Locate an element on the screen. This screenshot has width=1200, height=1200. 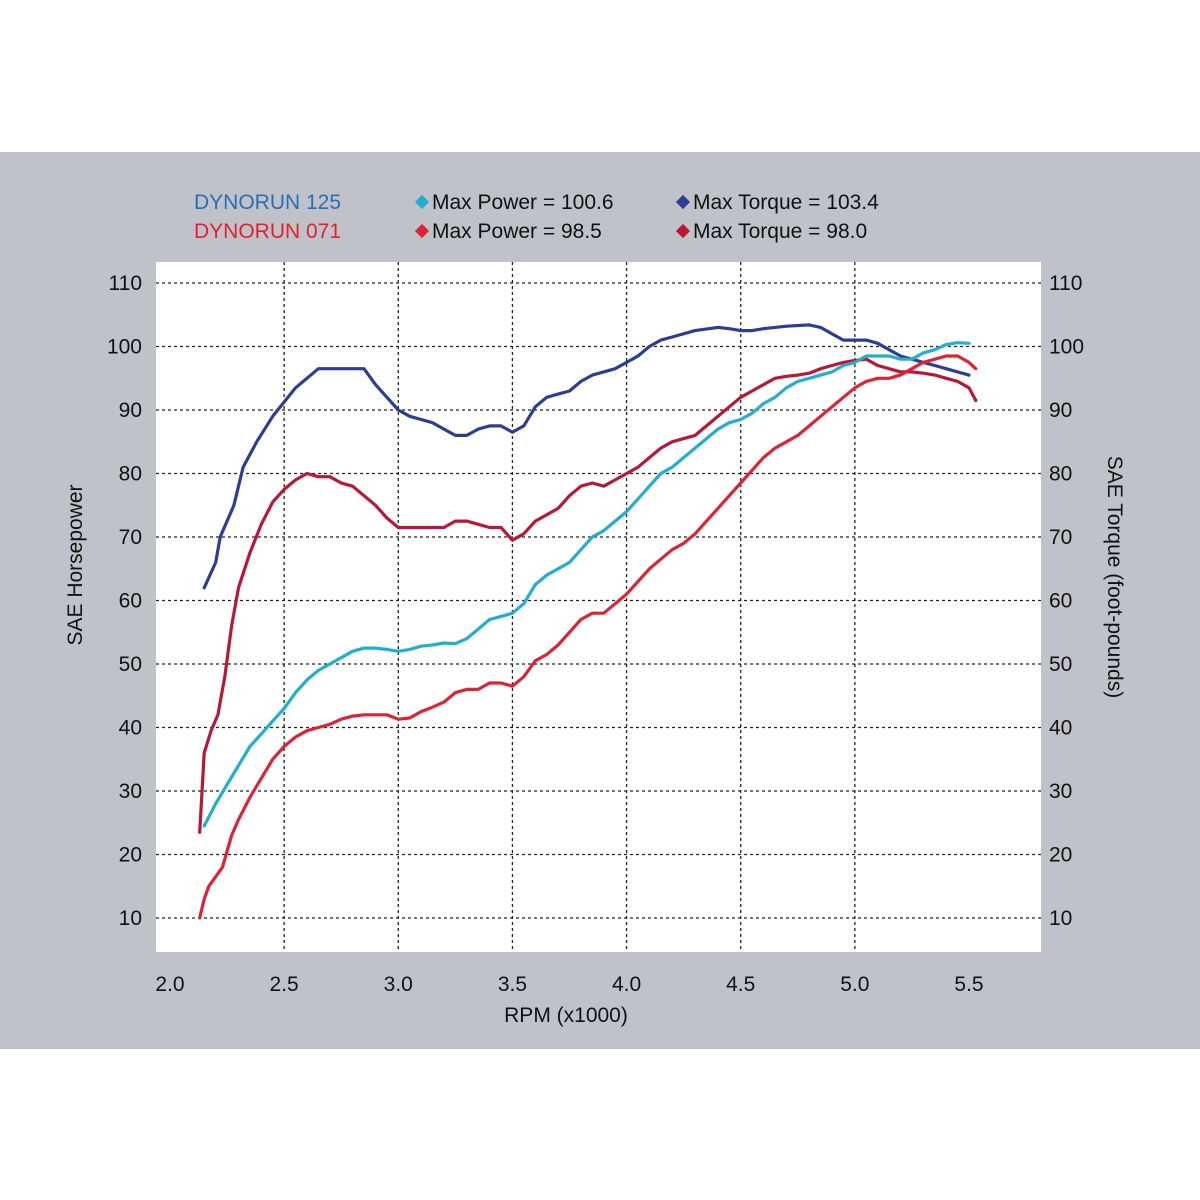
y-tick-label-right: 40 is located at coordinates (1060, 728).